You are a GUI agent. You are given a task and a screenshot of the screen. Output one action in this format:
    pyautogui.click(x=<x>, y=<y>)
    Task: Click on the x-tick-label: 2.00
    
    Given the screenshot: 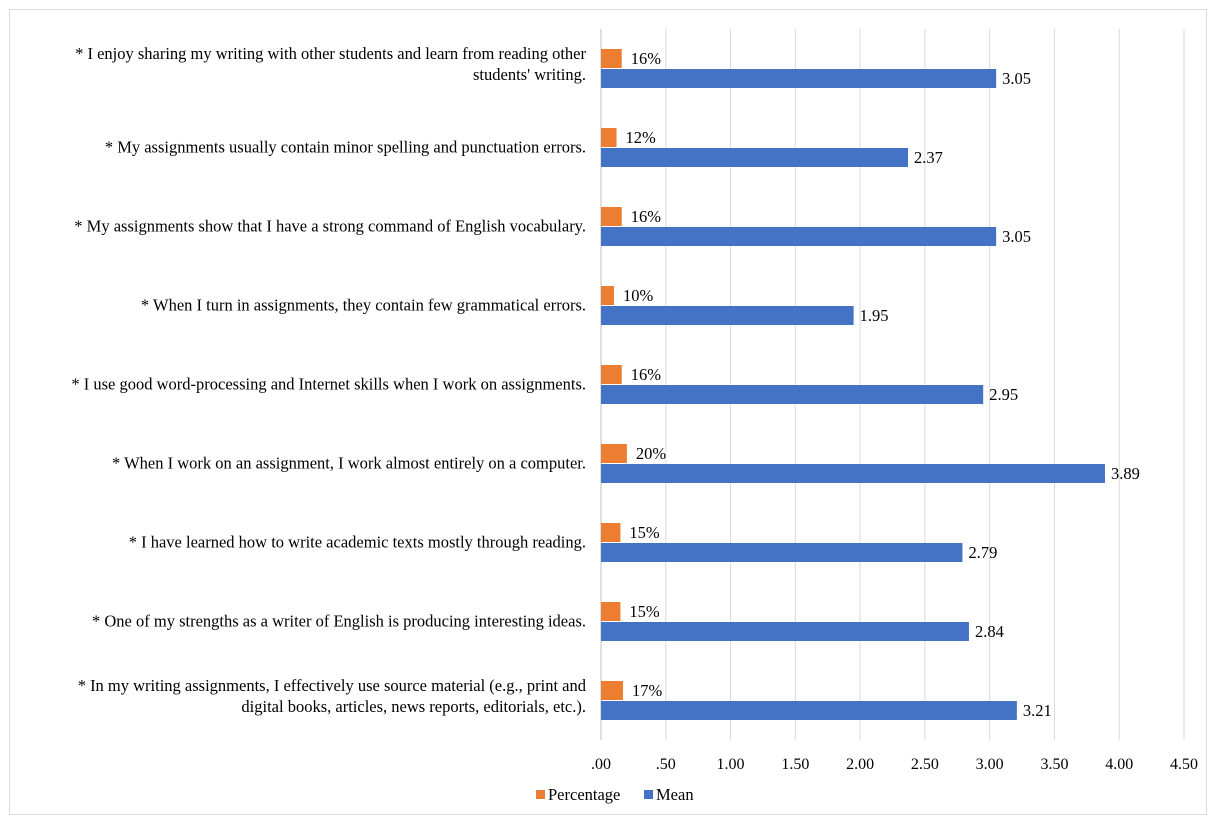 What is the action you would take?
    pyautogui.click(x=860, y=764)
    